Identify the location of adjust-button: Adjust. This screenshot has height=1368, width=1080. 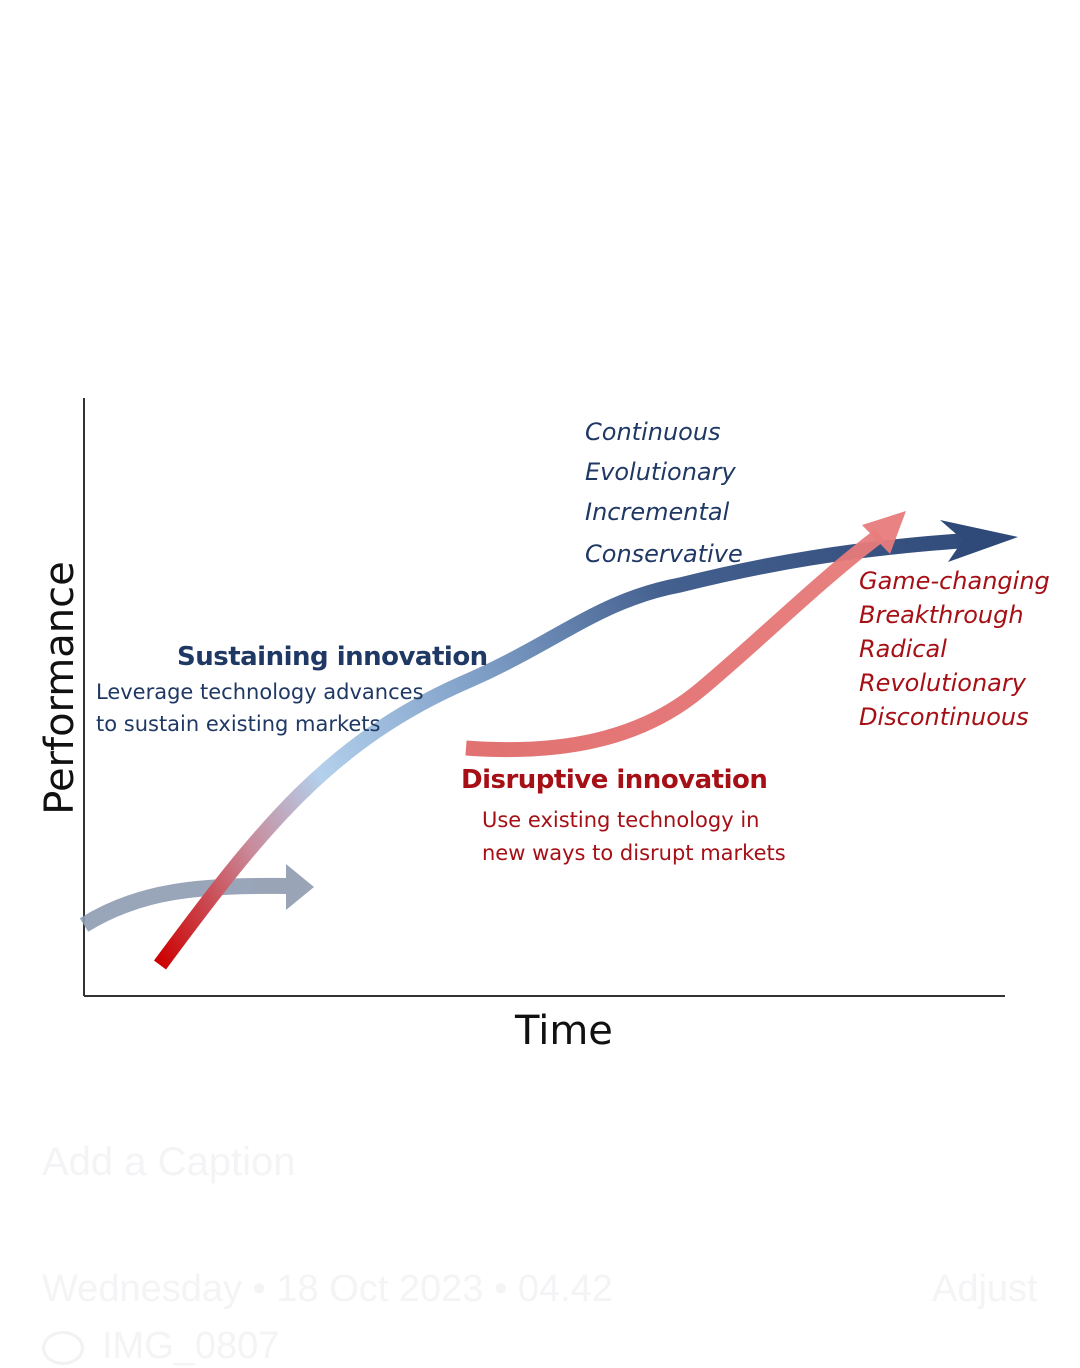
(985, 1289).